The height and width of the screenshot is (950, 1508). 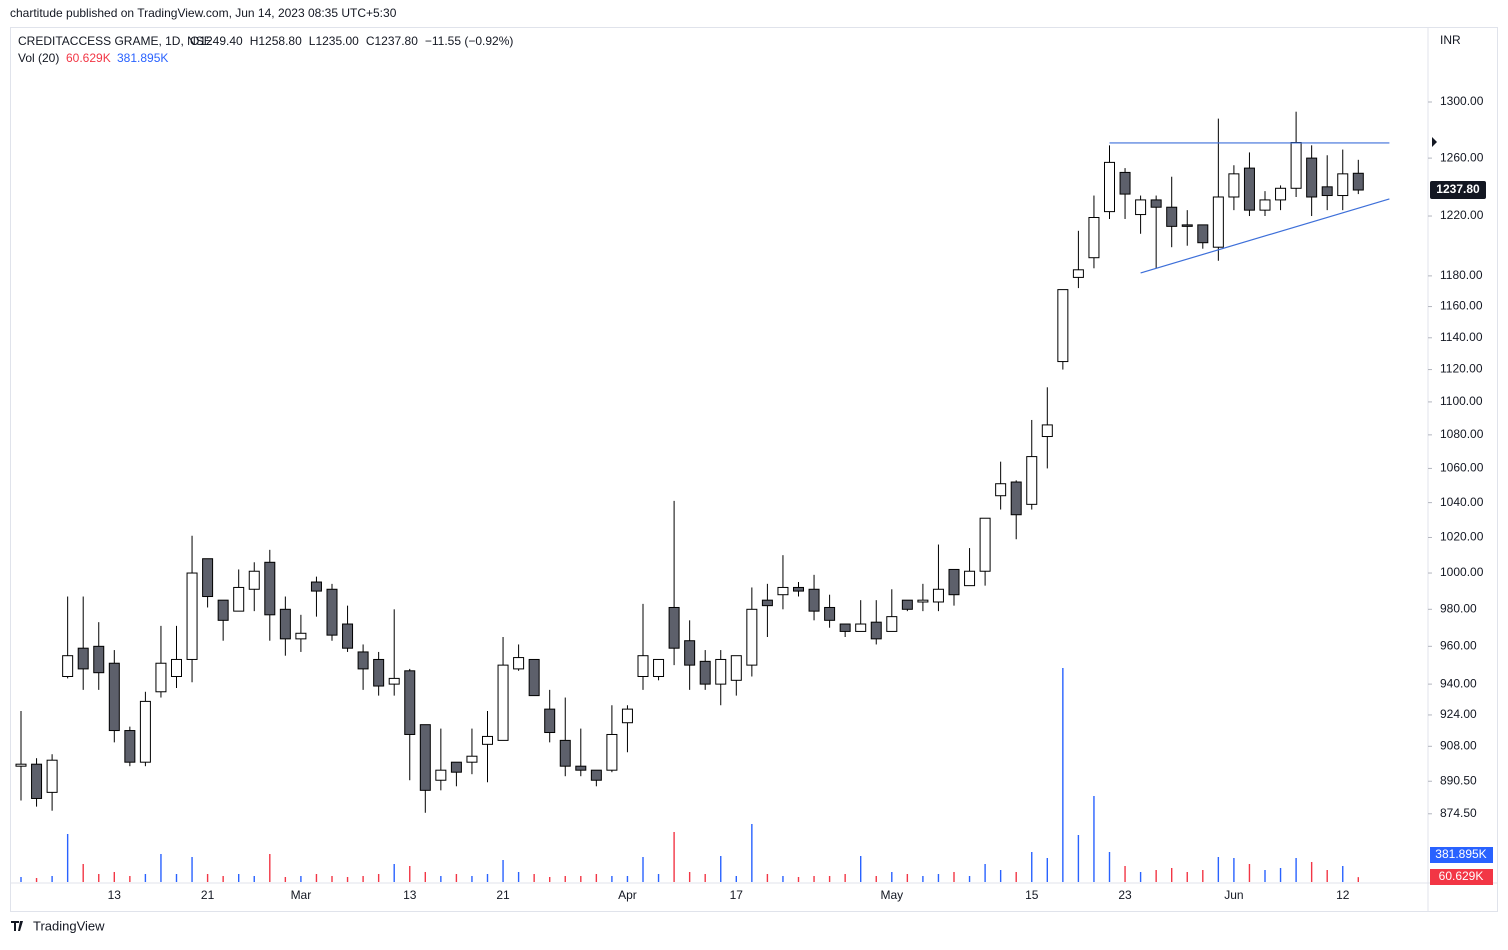 What do you see at coordinates (334, 41) in the screenshot?
I see `ohlc-value: L1235.00` at bounding box center [334, 41].